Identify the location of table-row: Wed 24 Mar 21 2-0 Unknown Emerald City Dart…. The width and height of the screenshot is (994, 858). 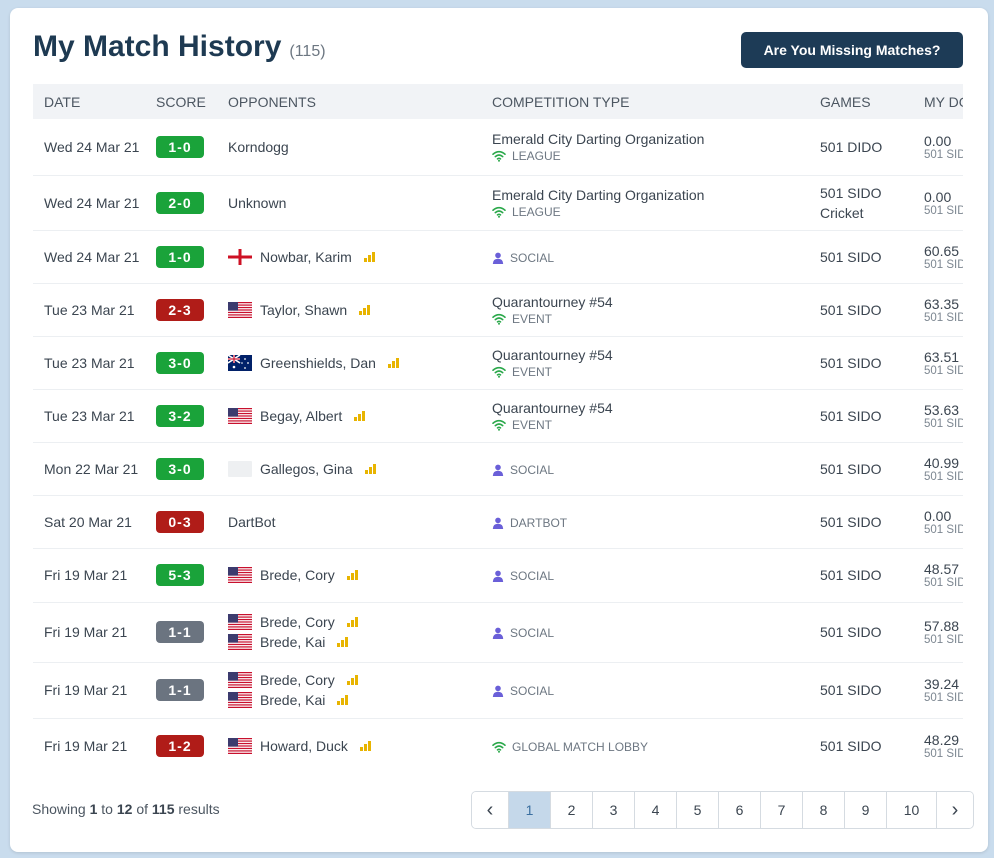
(498, 203).